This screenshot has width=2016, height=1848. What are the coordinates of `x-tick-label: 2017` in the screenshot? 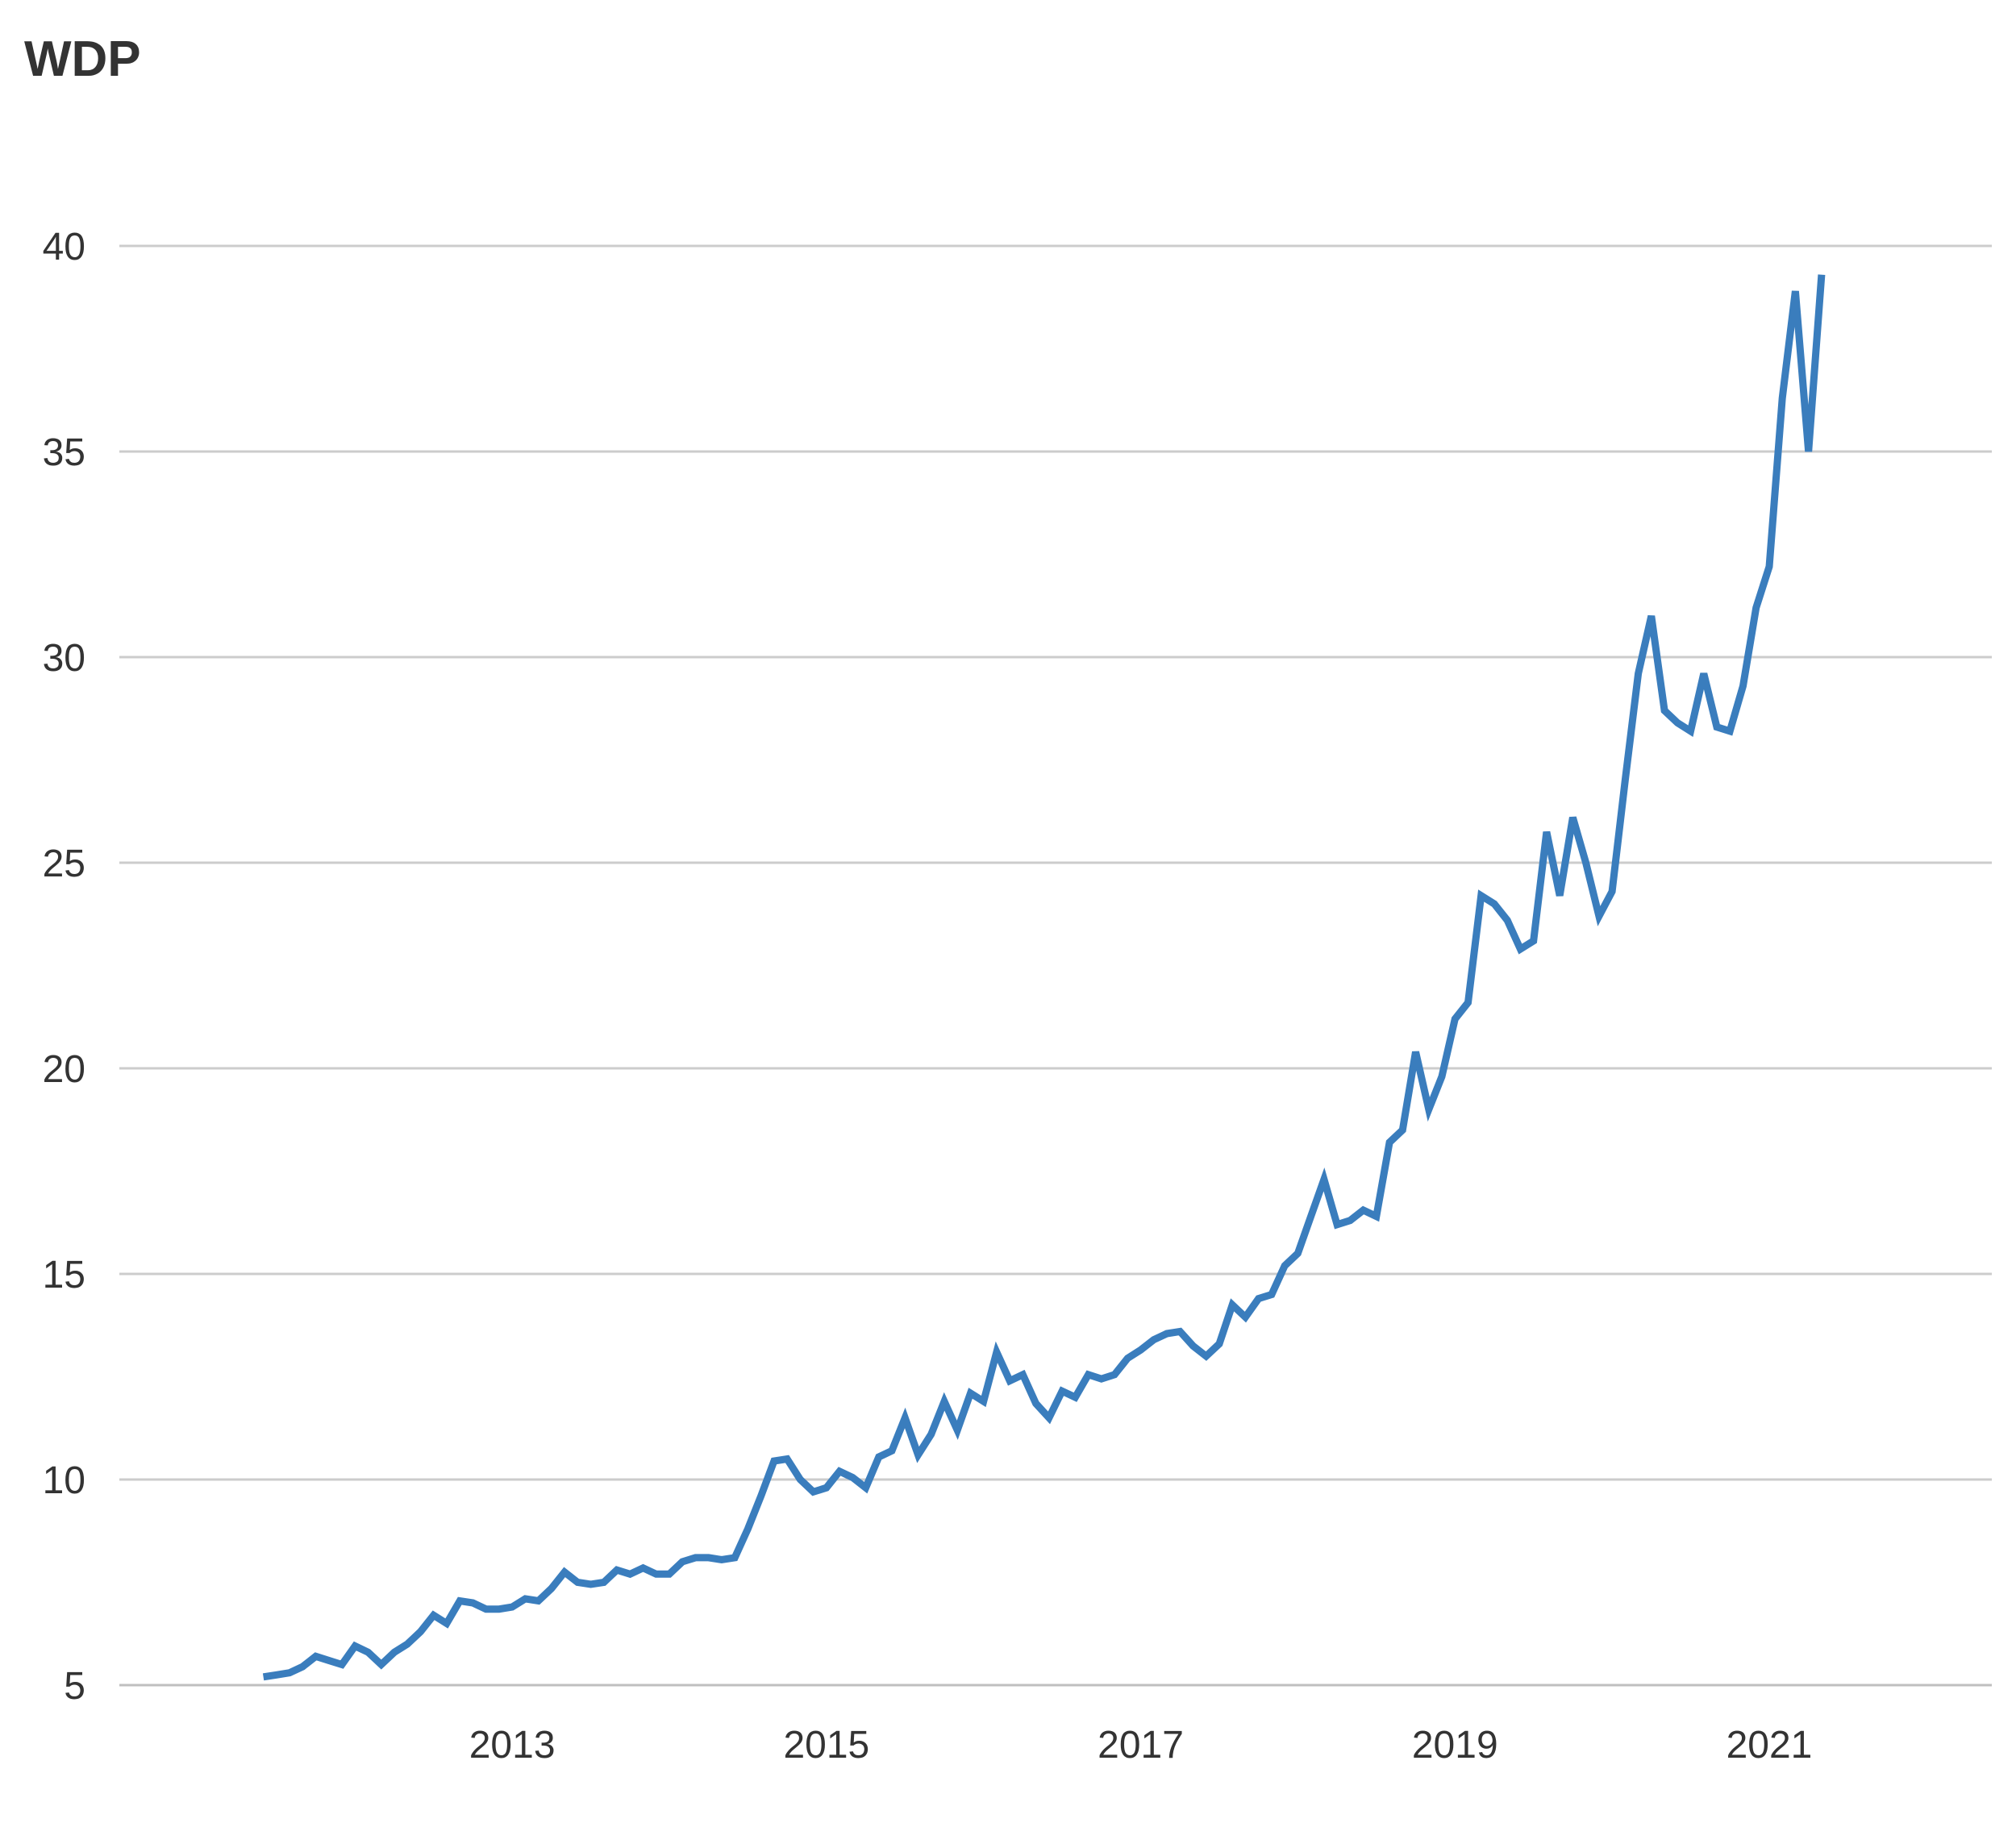 It's located at (1141, 1745).